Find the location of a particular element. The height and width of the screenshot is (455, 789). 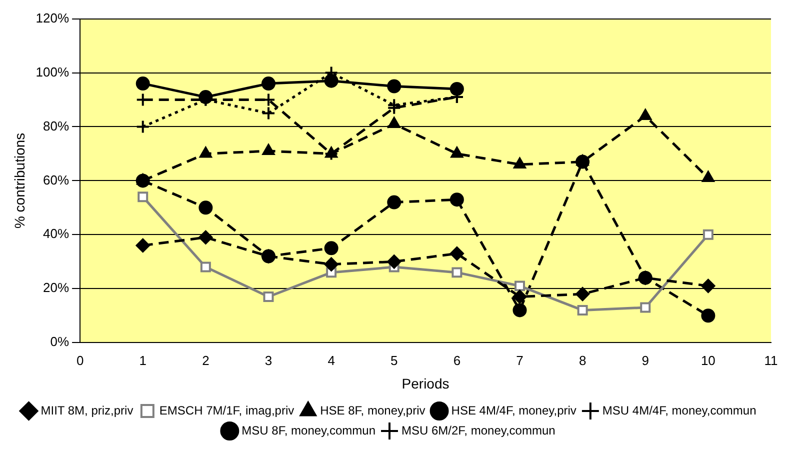

x-tick-label: 3 is located at coordinates (268, 360).